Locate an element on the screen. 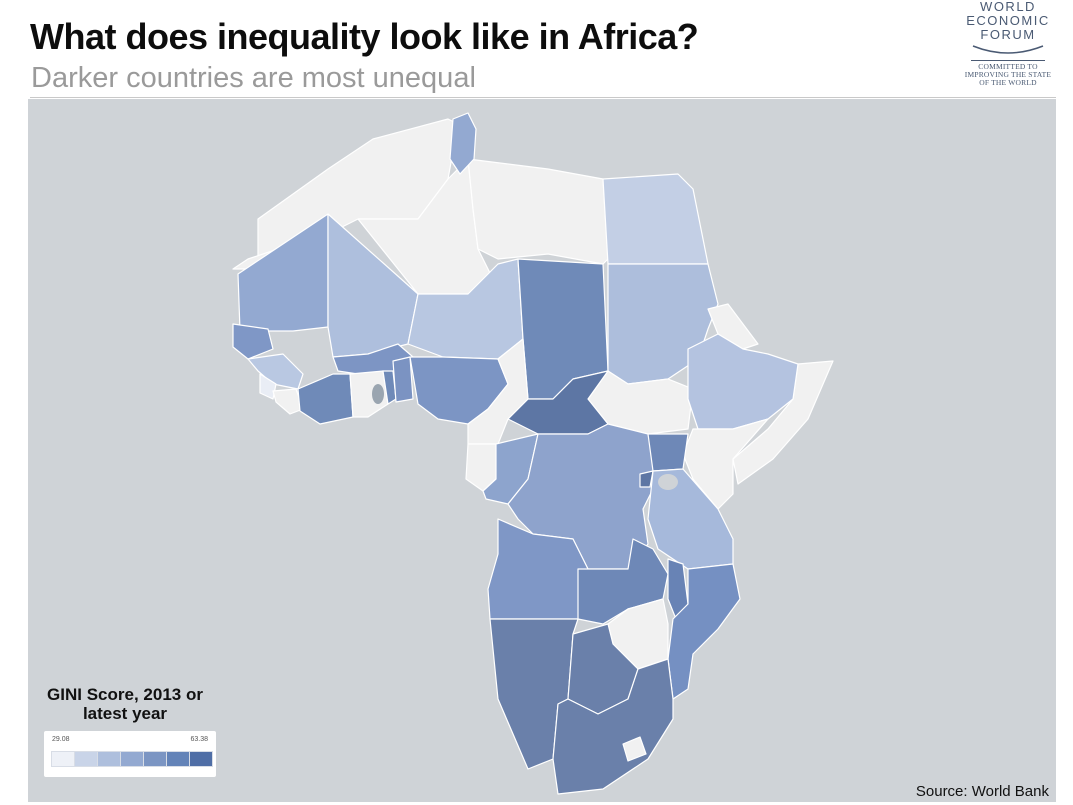 The image size is (1073, 805). country-eritrea is located at coordinates (733, 326).